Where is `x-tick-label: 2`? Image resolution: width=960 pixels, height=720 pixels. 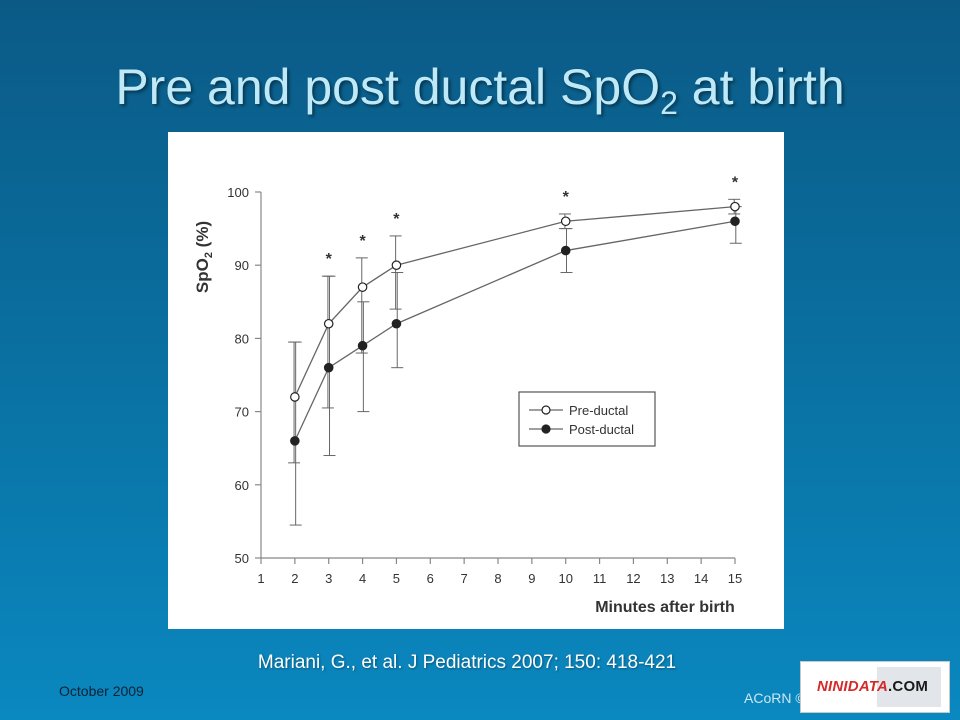 x-tick-label: 2 is located at coordinates (294, 578).